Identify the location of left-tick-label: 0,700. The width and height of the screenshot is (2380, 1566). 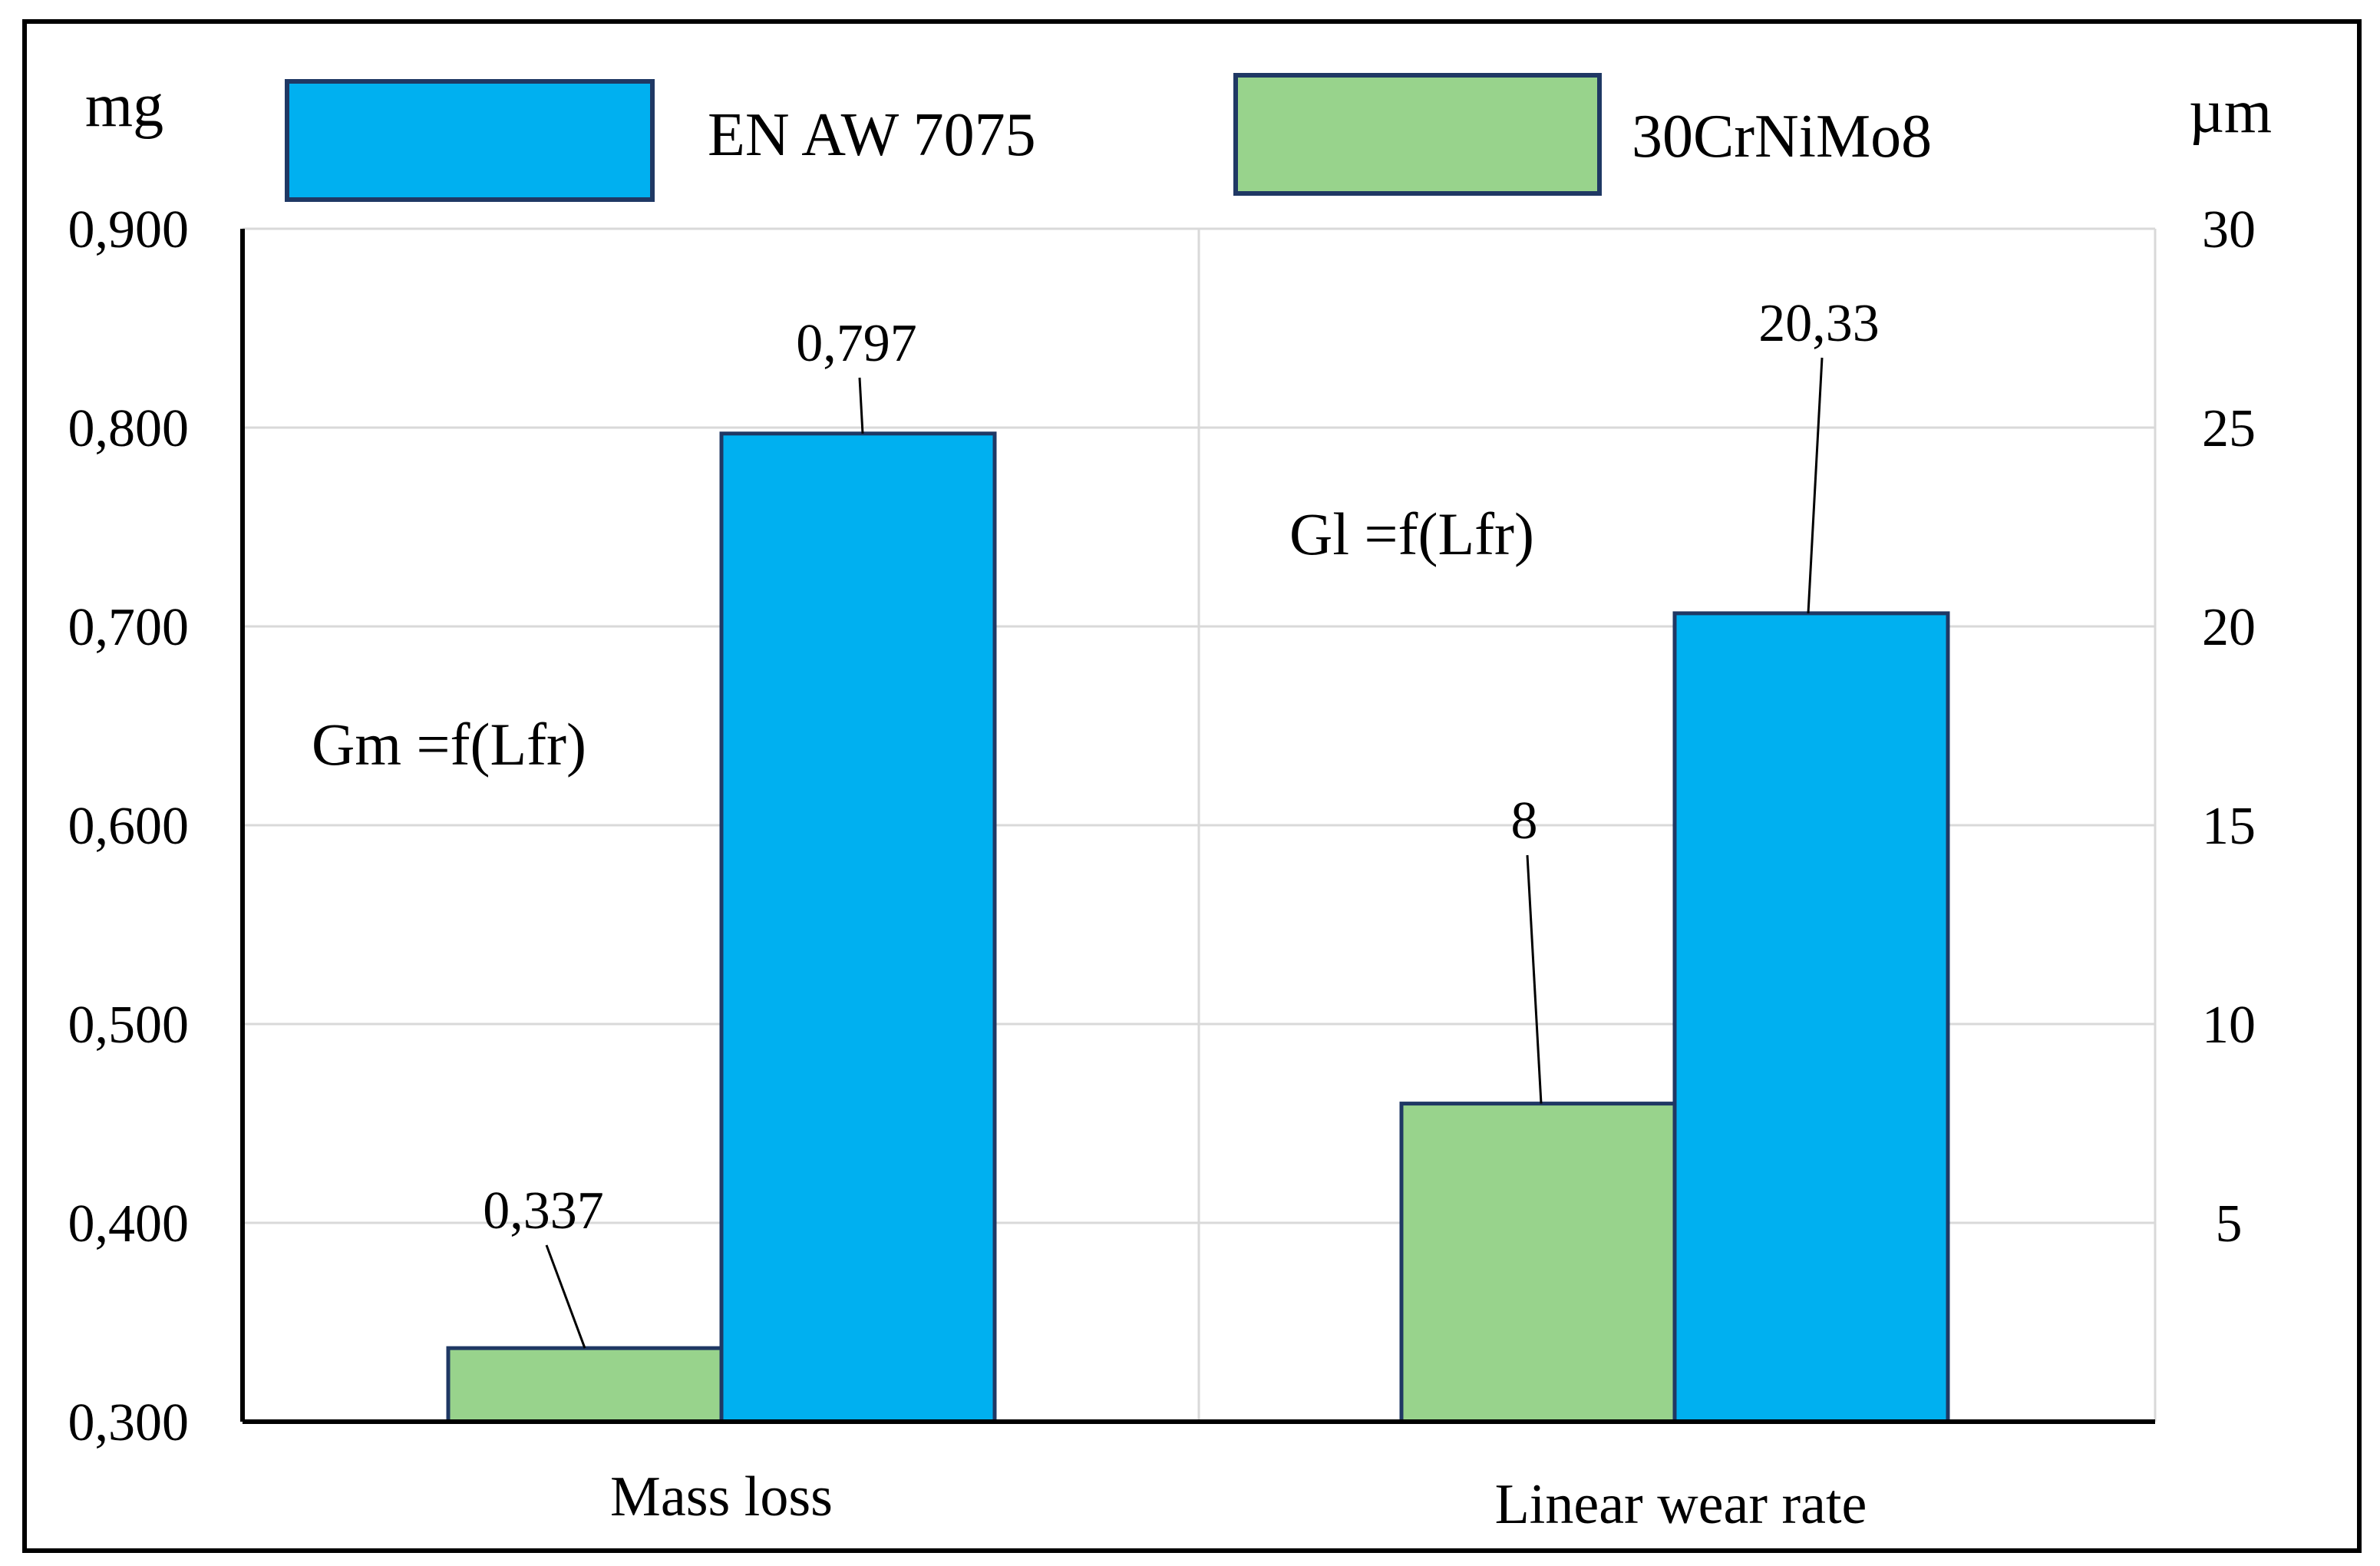
(129, 627).